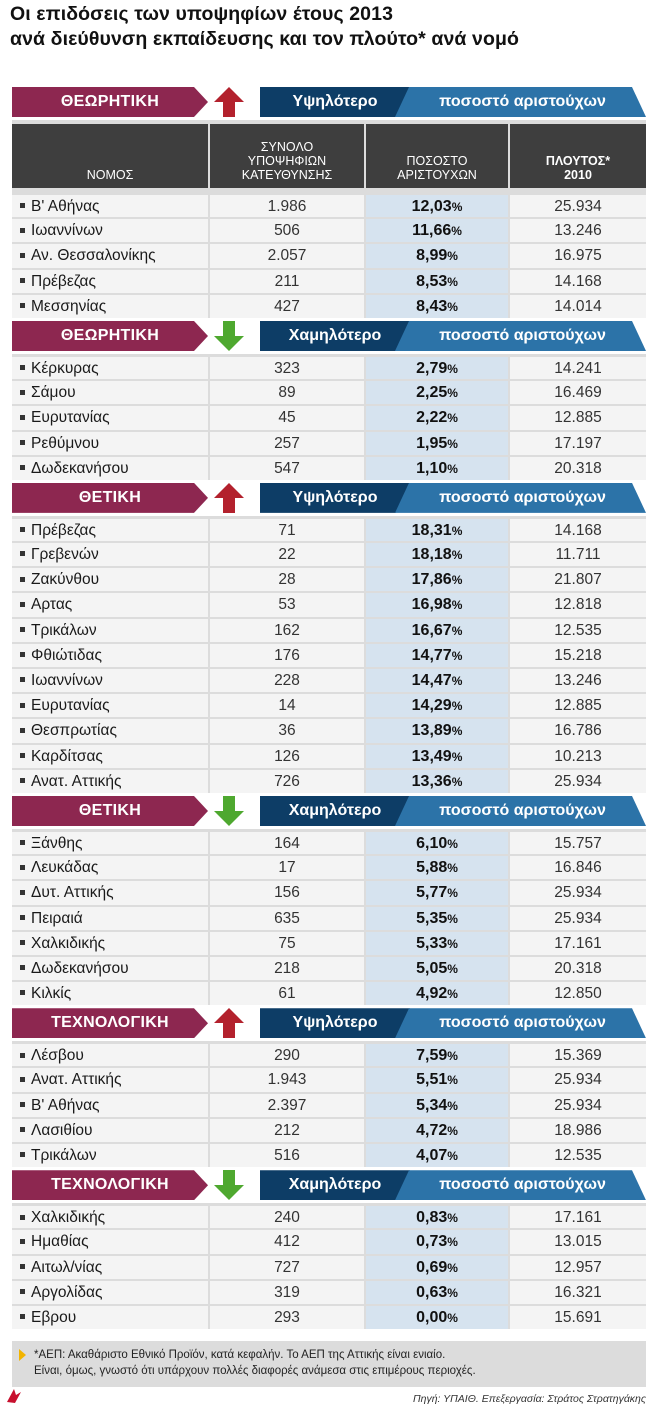  Describe the element at coordinates (431, 781) in the screenshot. I see `pct-value: 13,36` at that location.